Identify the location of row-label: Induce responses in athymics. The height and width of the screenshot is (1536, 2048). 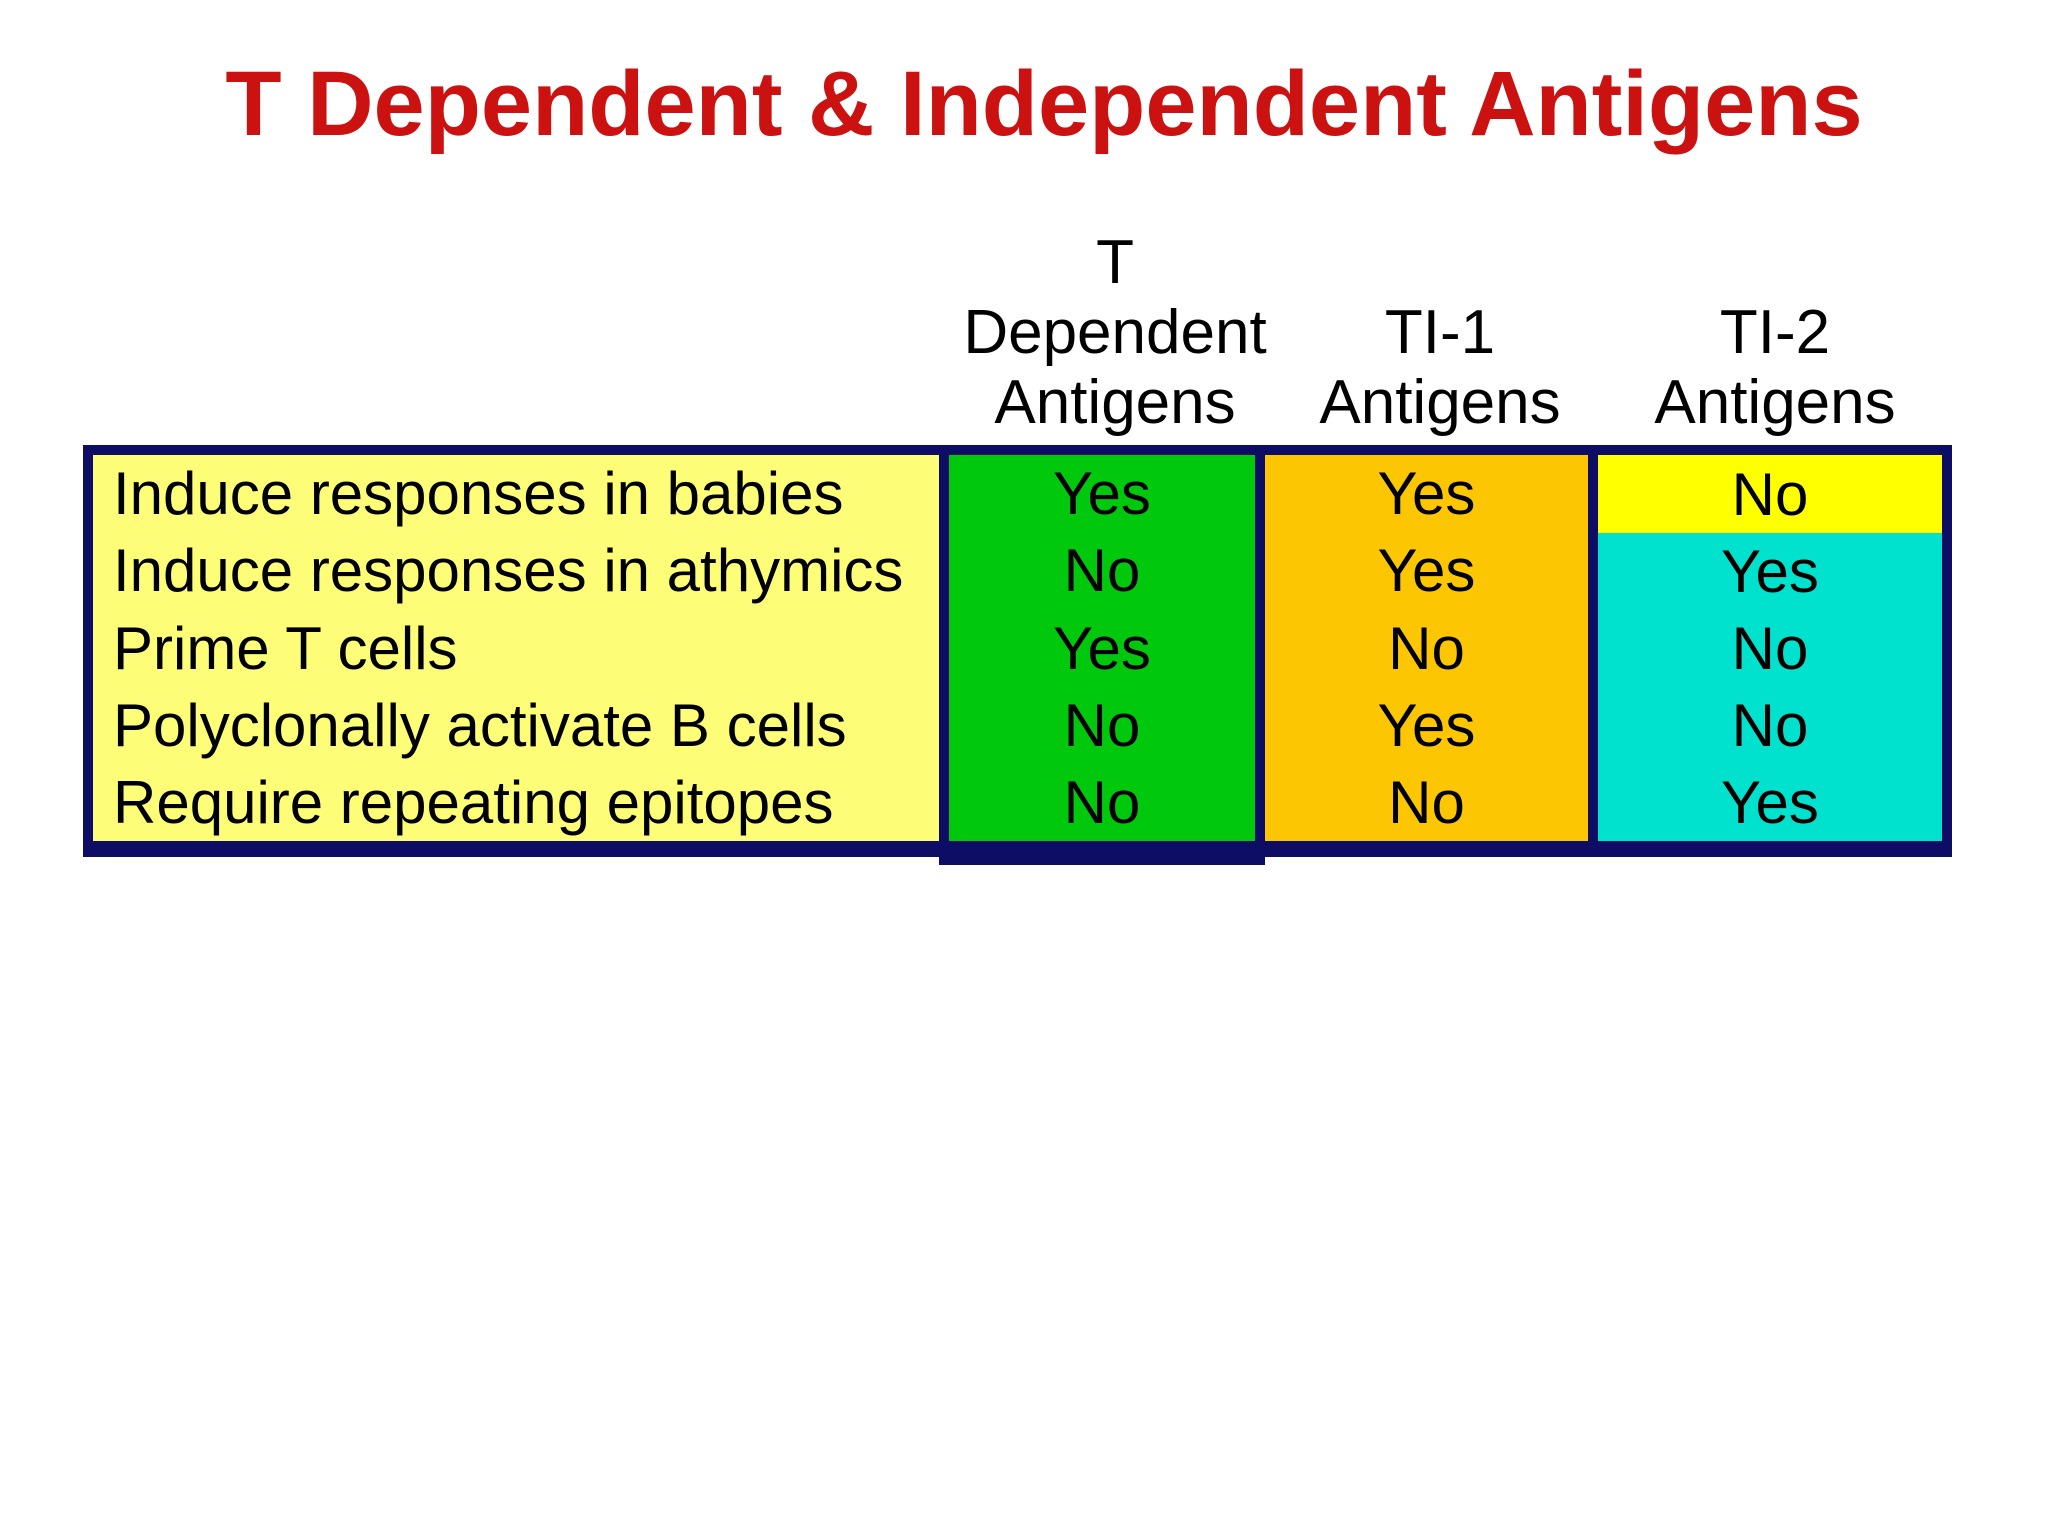
(508, 571).